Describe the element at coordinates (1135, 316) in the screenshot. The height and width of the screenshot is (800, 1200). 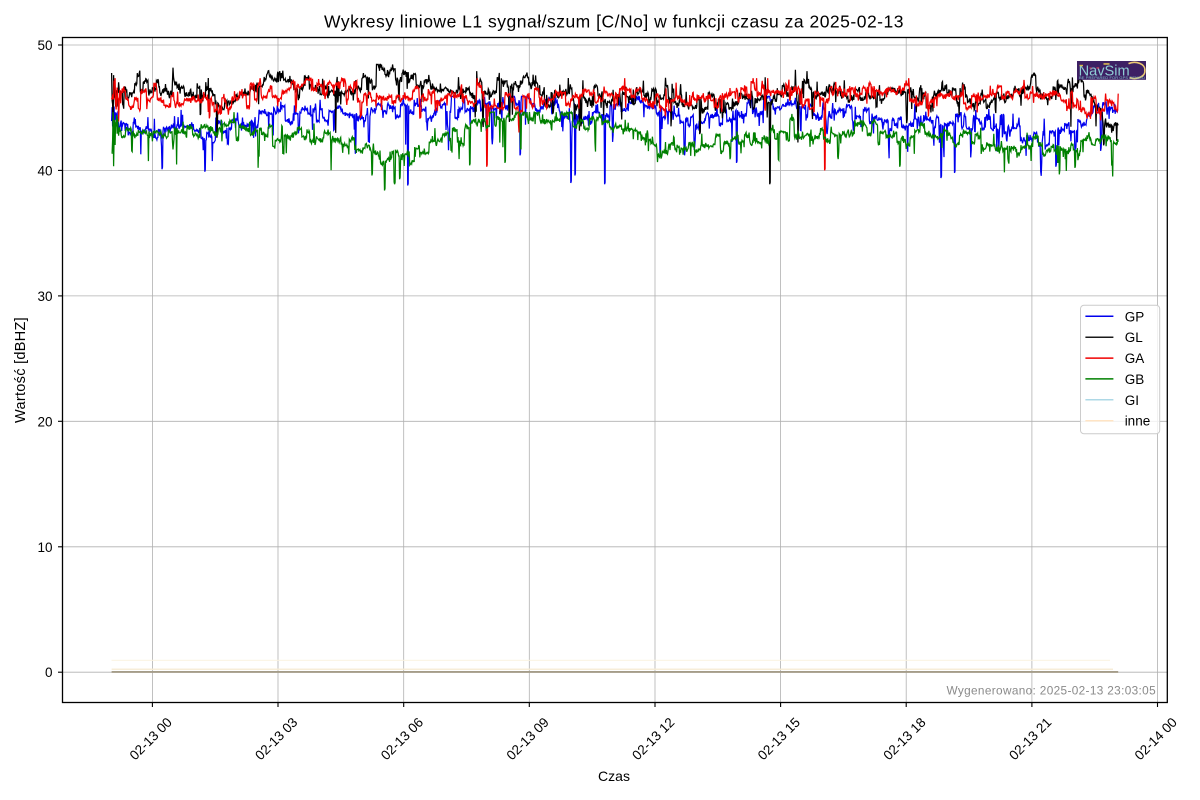
I see `svg-text: GP` at that location.